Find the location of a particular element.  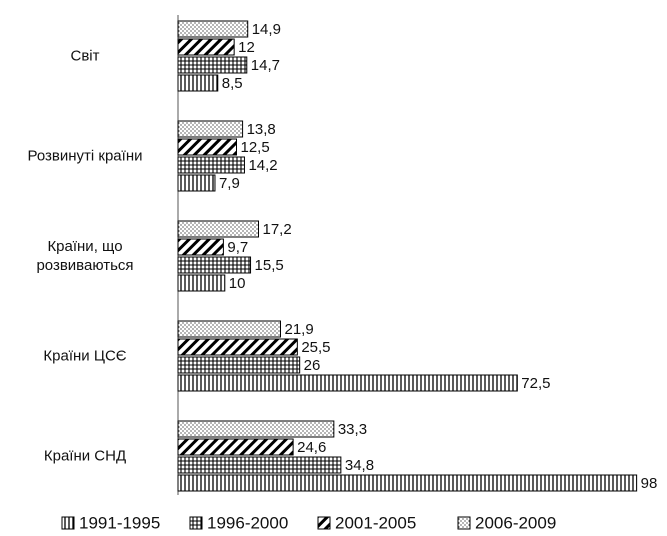

legend-label: 1991-1995 is located at coordinates (119, 522).